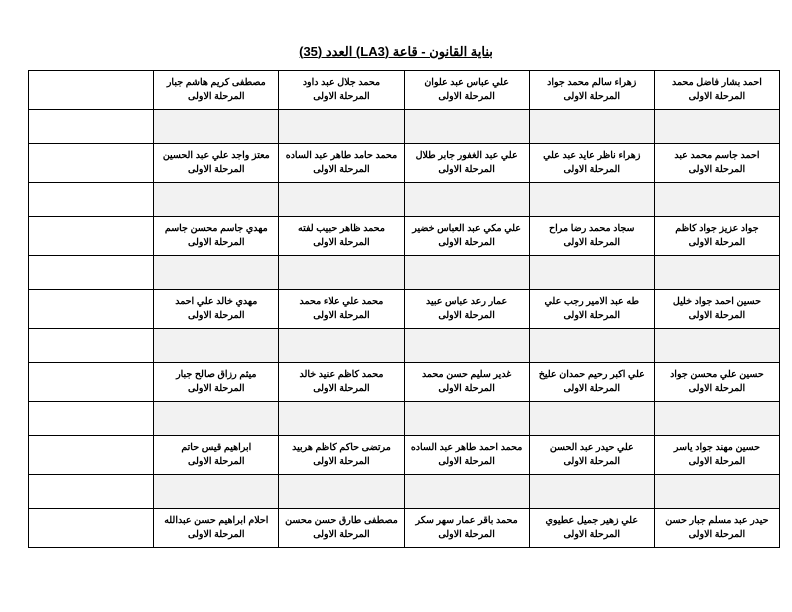 The image size is (792, 612). Describe the element at coordinates (466, 447) in the screenshot. I see `student-name: محمد احمد طاهر عبد الساده` at that location.